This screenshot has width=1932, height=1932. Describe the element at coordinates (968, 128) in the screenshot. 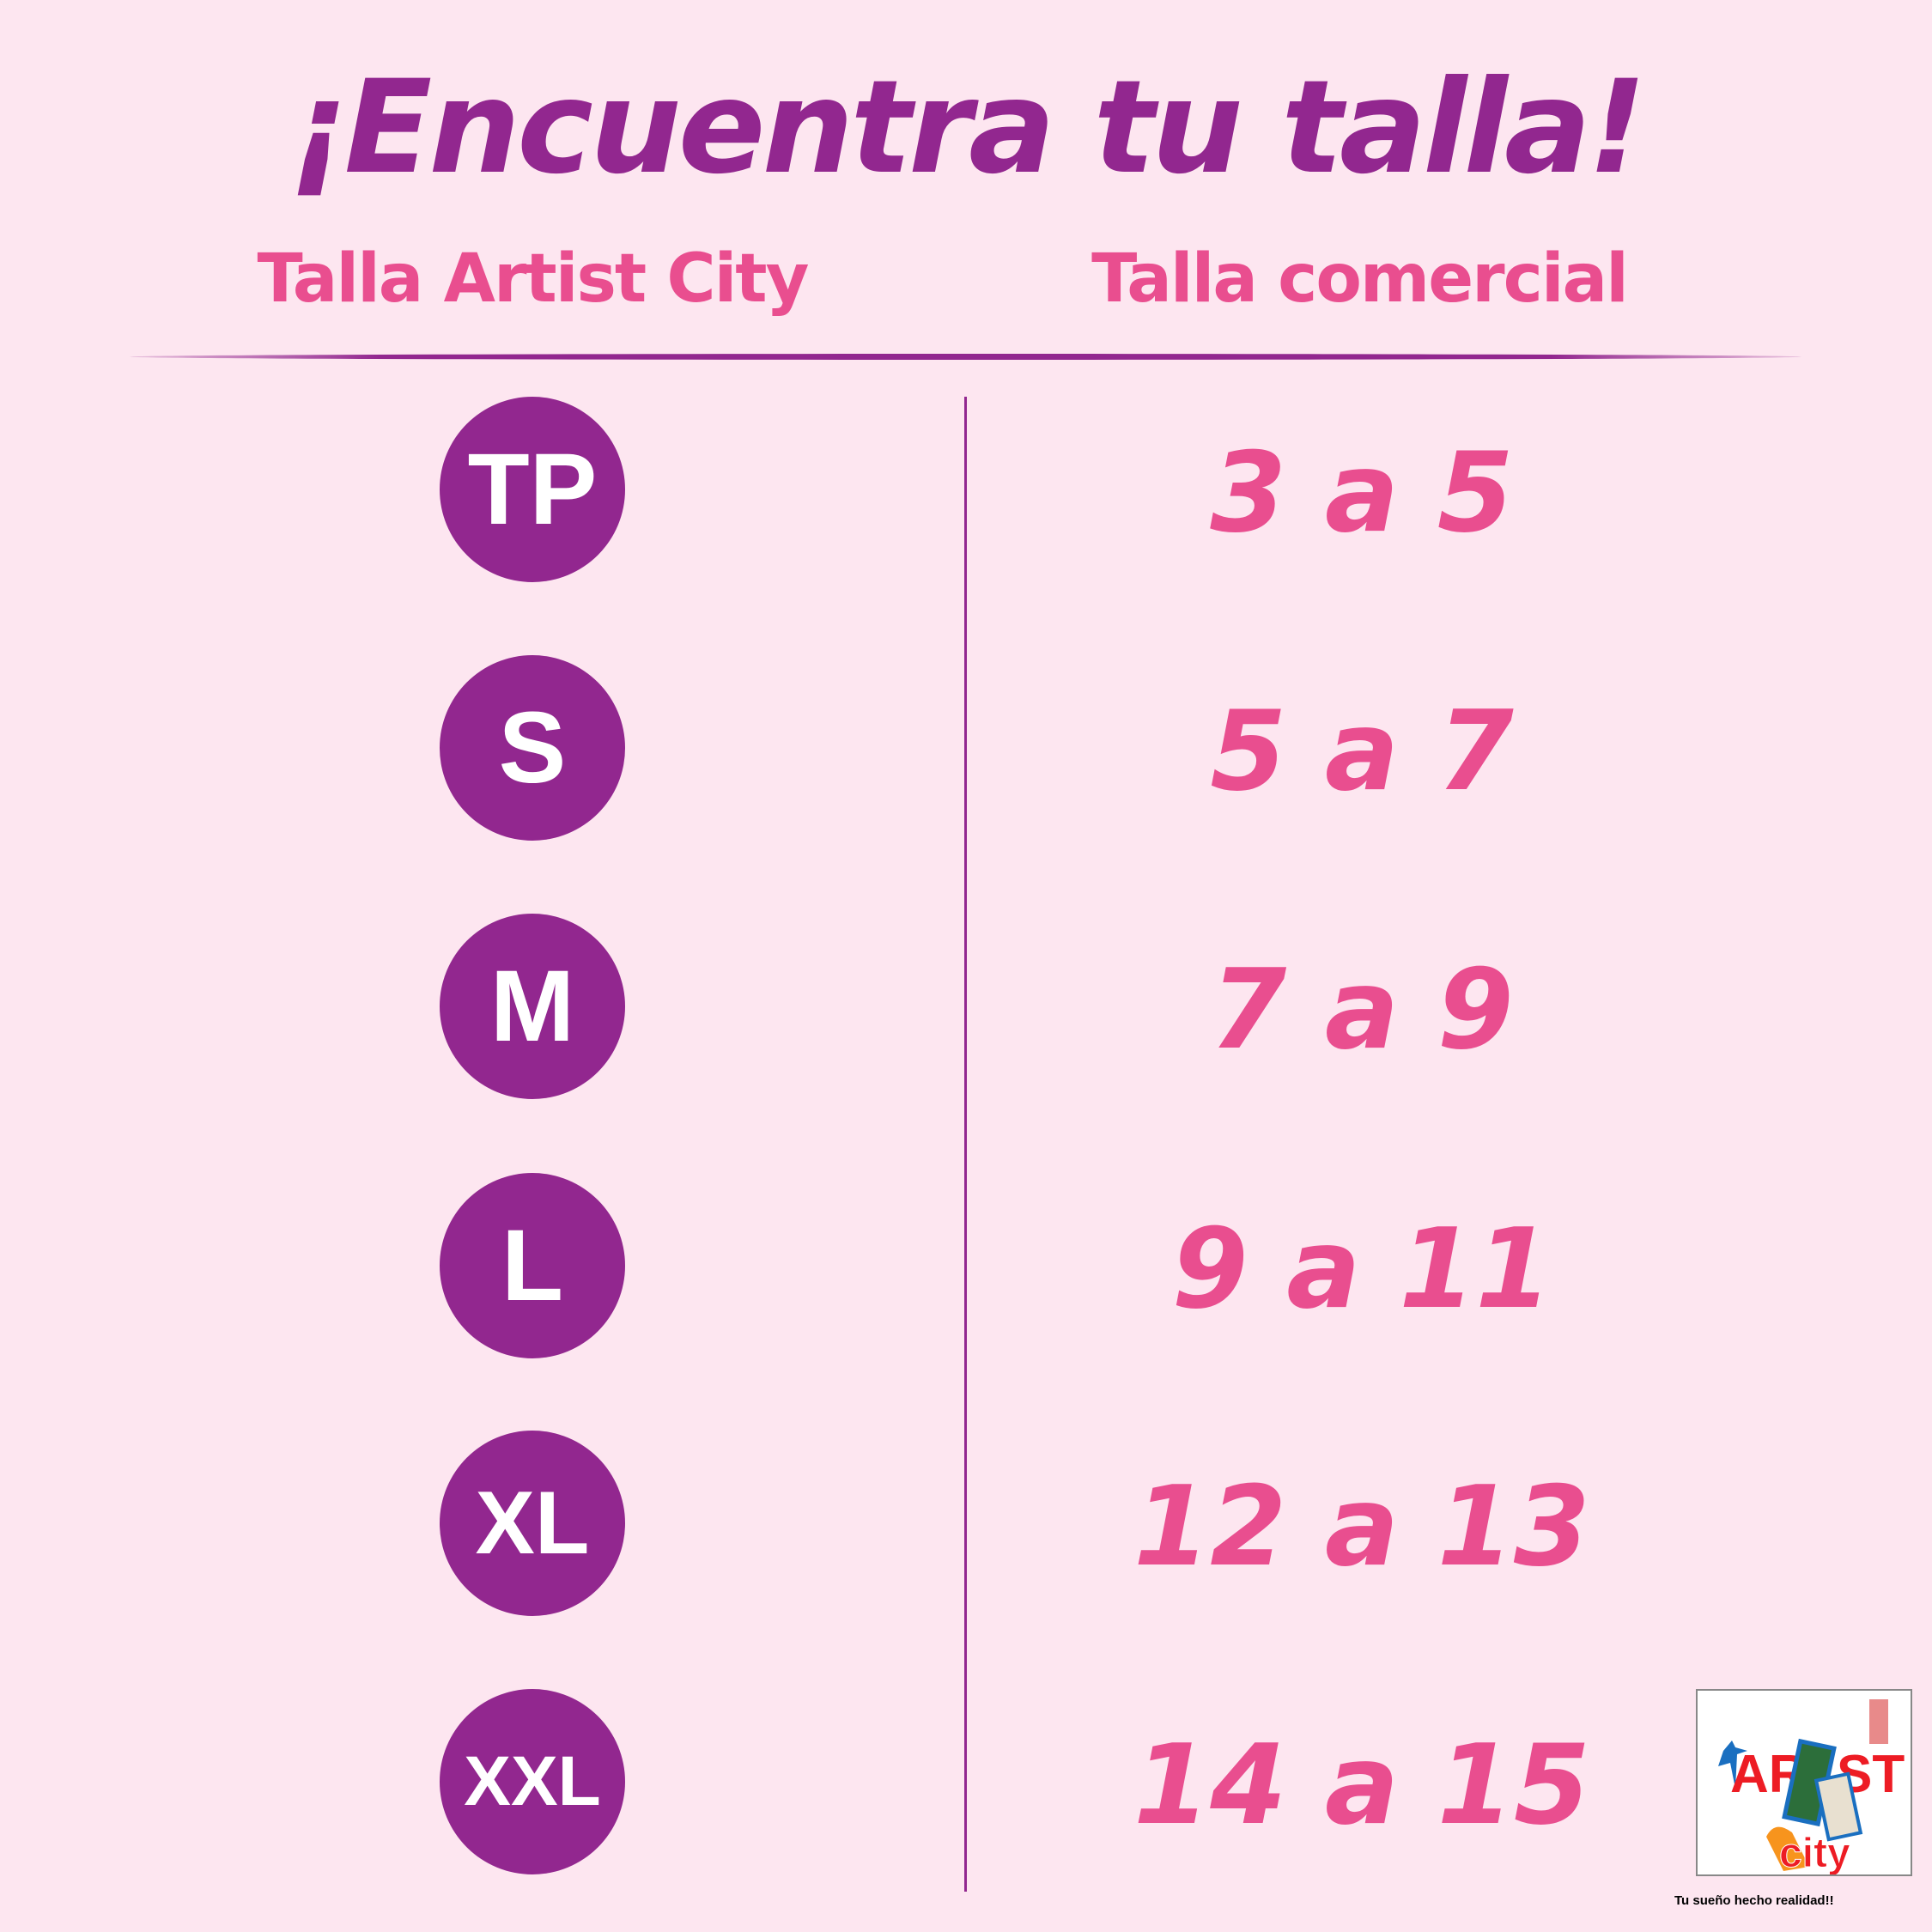

I see `page-title: ¡Encuentra tu talla!` at that location.